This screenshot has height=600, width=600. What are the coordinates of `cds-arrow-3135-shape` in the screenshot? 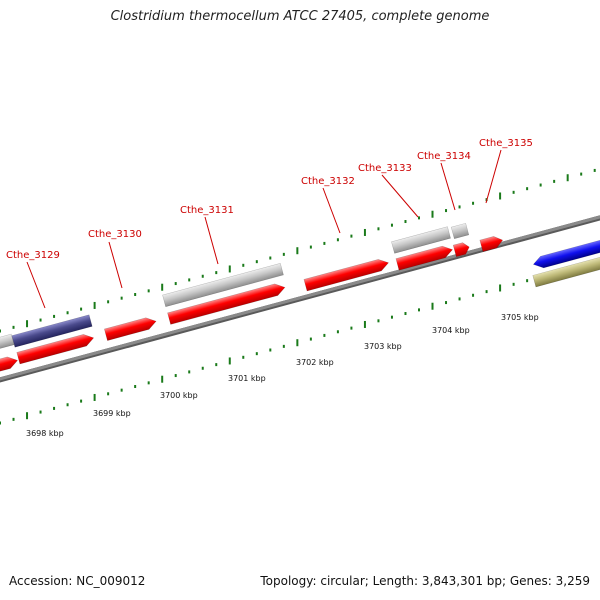 It's located at (491, 244).